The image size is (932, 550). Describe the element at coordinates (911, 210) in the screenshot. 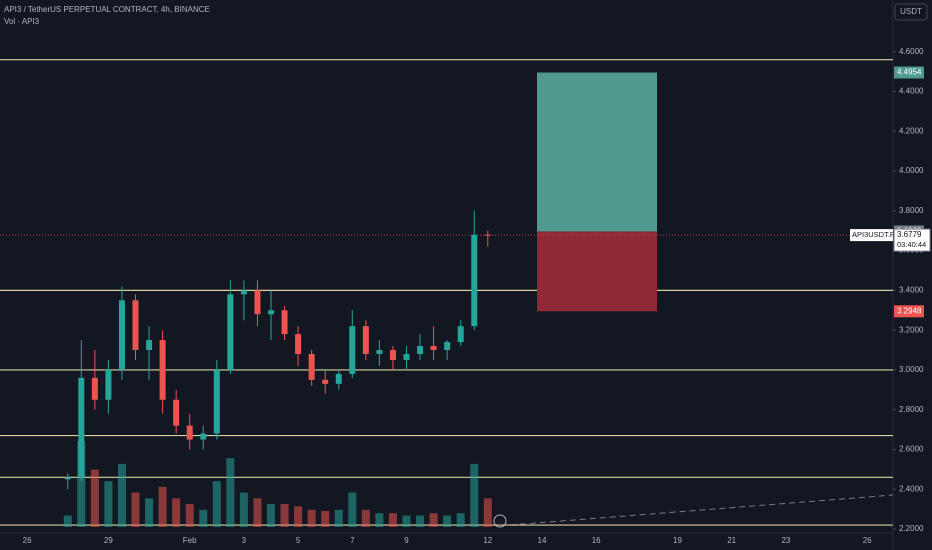

I see `y-tick-label: 3.8000` at that location.